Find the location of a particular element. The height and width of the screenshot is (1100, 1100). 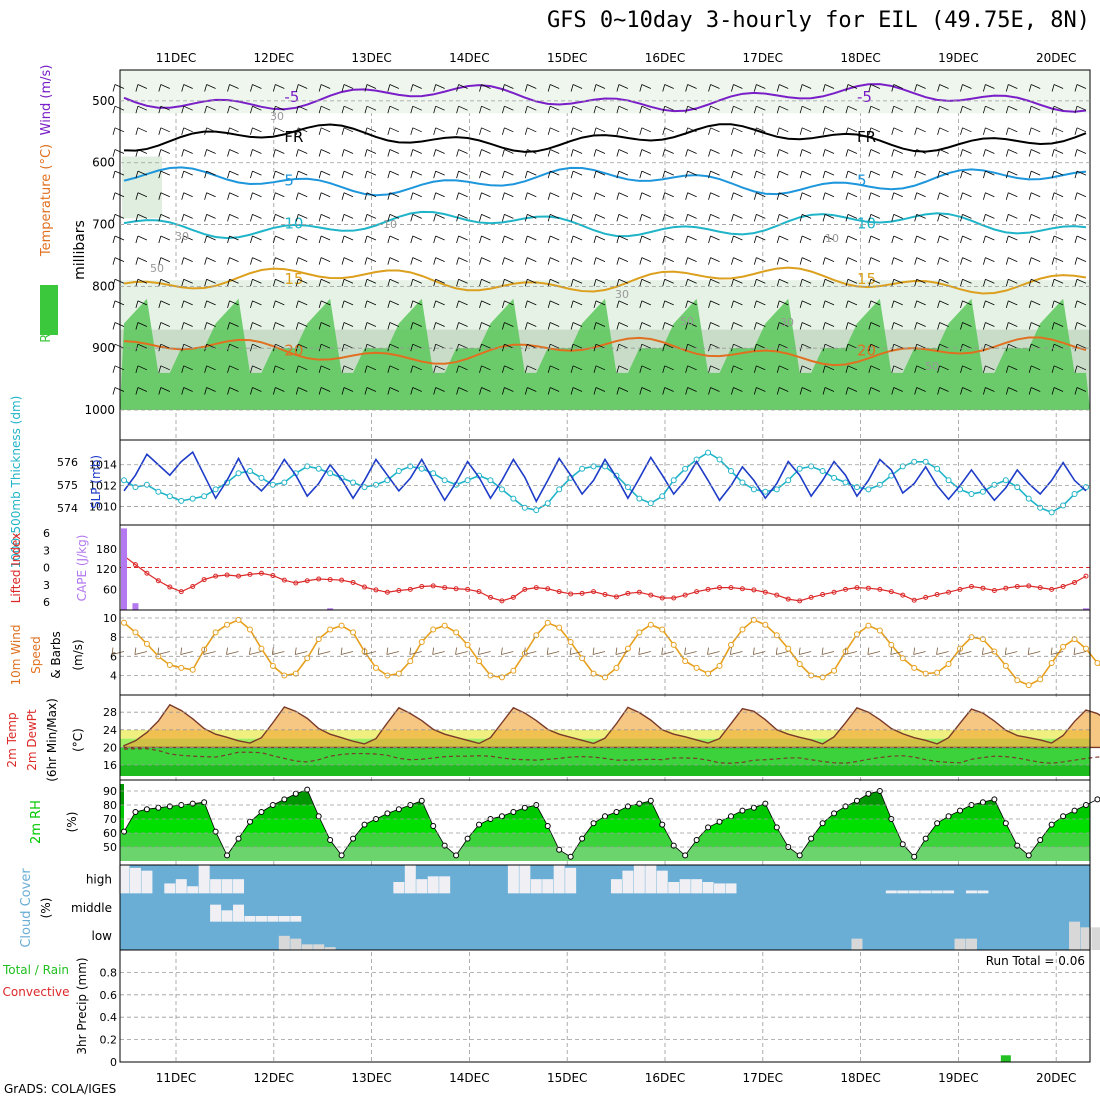

rh-contour-label: 30 is located at coordinates (787, 322).